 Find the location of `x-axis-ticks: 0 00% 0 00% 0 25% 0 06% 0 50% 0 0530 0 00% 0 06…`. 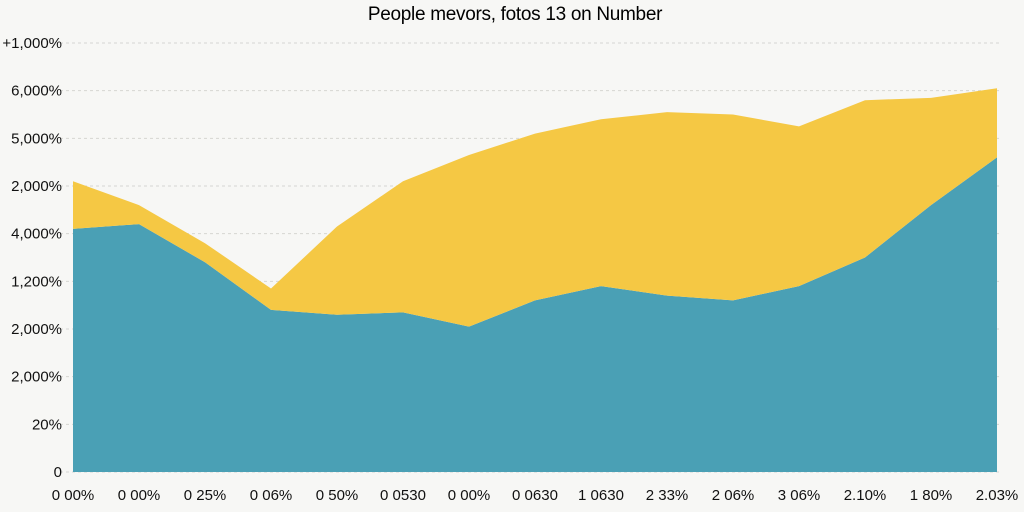

x-axis-ticks: 0 00% 0 00% 0 25% 0 06% 0 50% 0 0530 0 00% 0 06… is located at coordinates (535, 495).